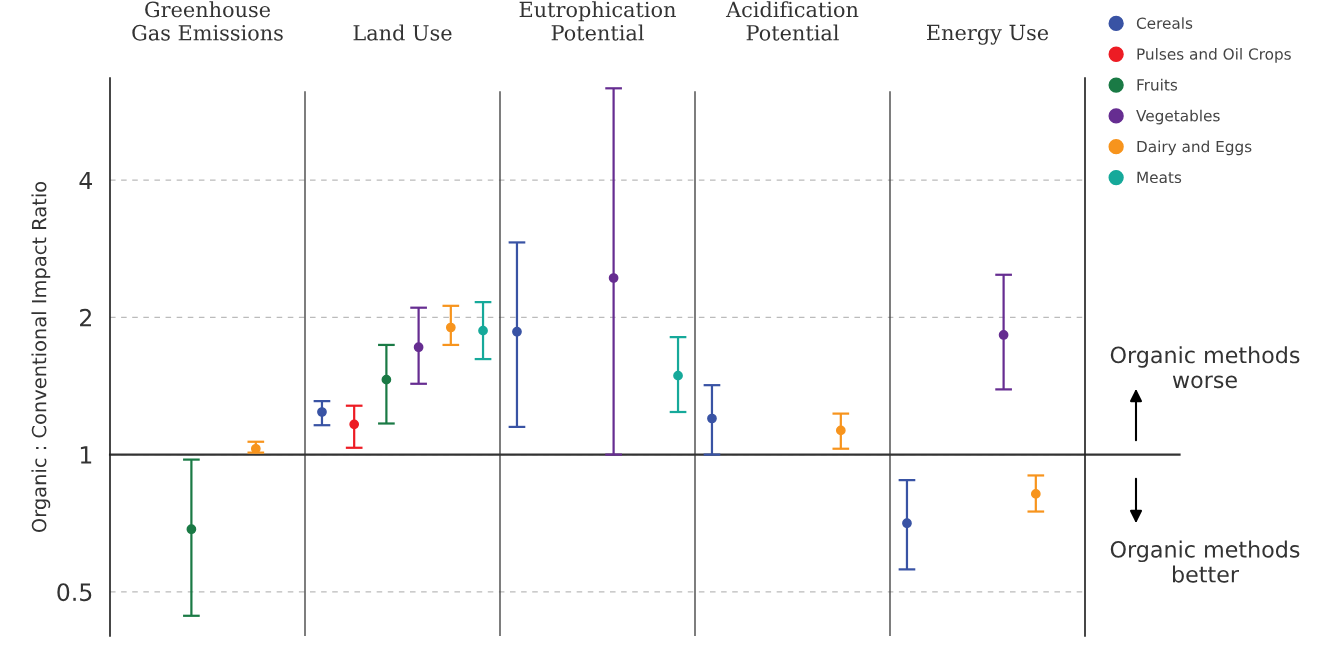 The width and height of the screenshot is (1325, 648). I want to click on x-tick-label: Energy Use, so click(988, 34).